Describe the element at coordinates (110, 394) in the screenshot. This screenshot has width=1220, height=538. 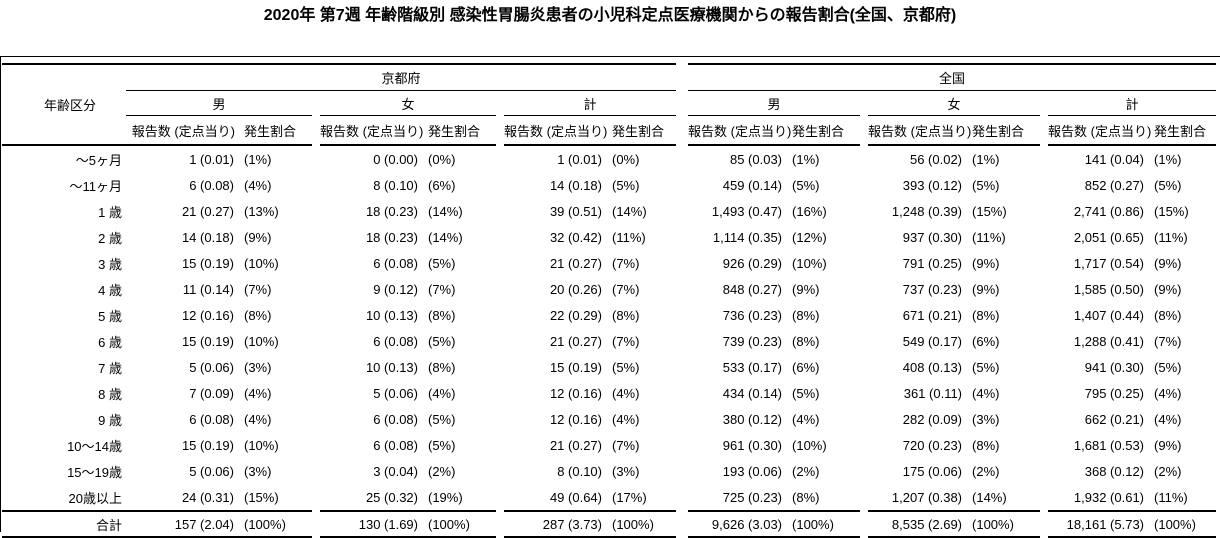
I see `age-label: 8 歳` at that location.